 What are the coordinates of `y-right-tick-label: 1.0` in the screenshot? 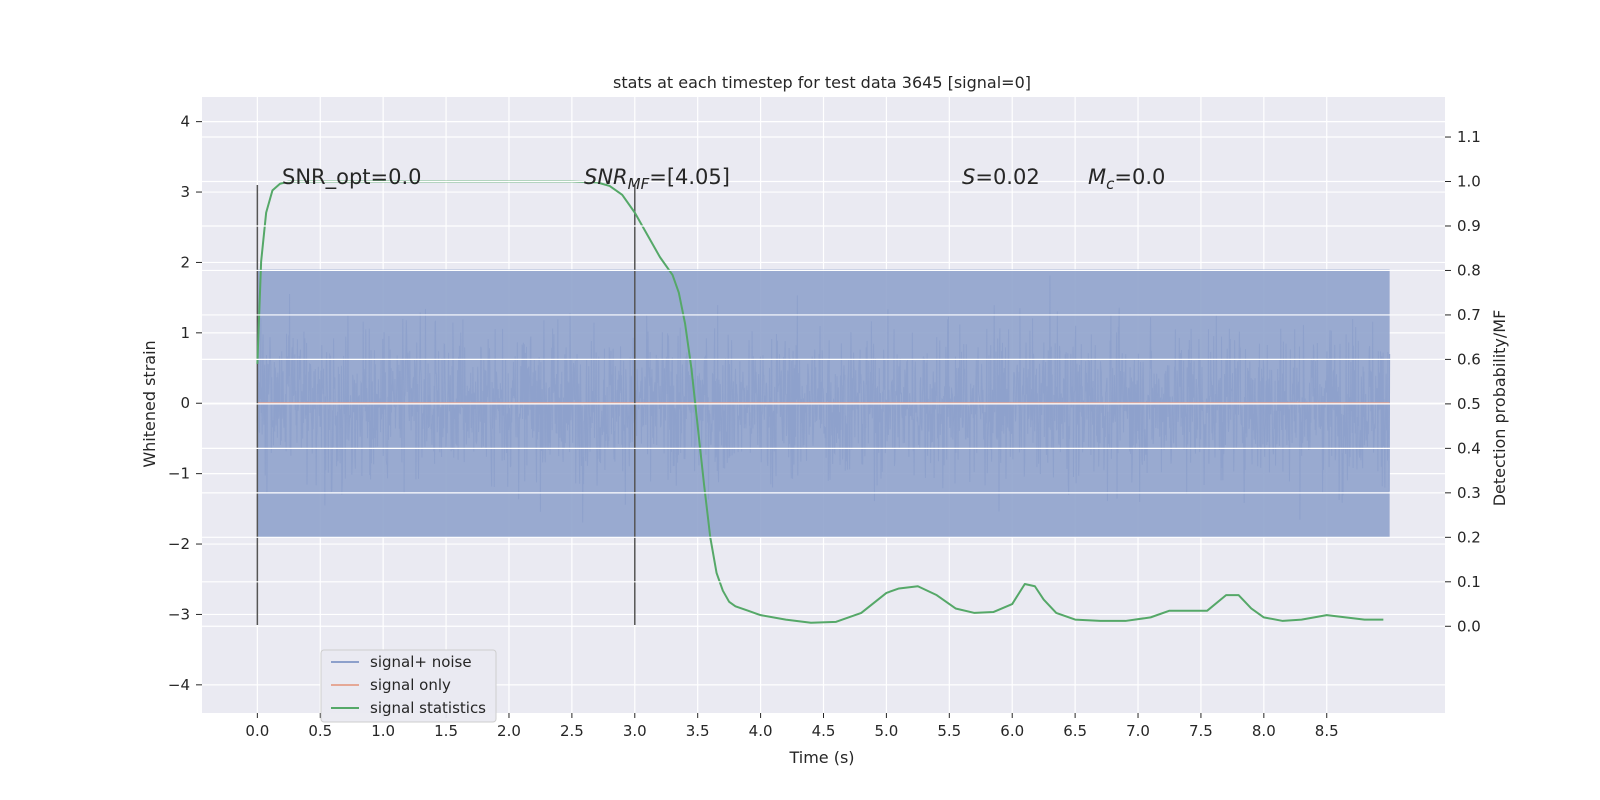 It's located at (1469, 182).